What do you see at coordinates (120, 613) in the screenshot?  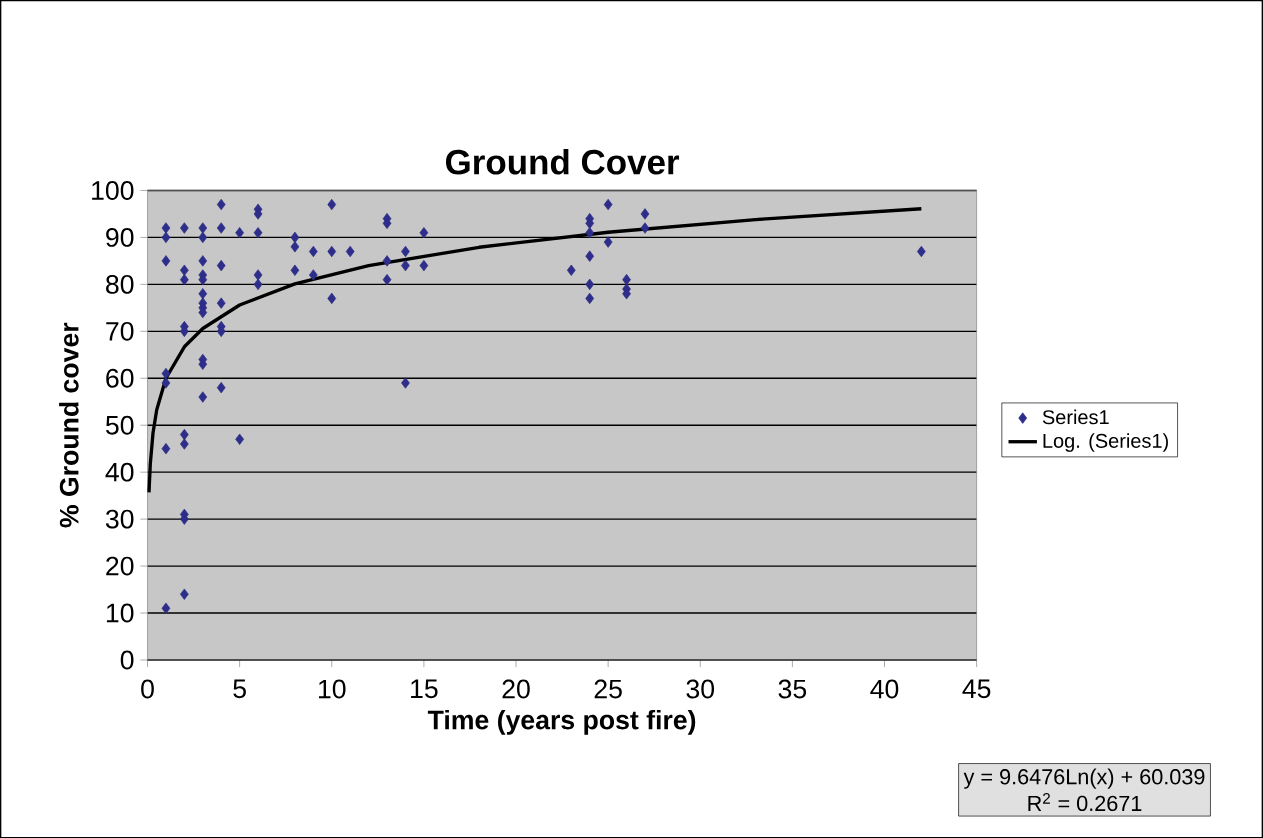 I see `y-tick-label: 10` at bounding box center [120, 613].